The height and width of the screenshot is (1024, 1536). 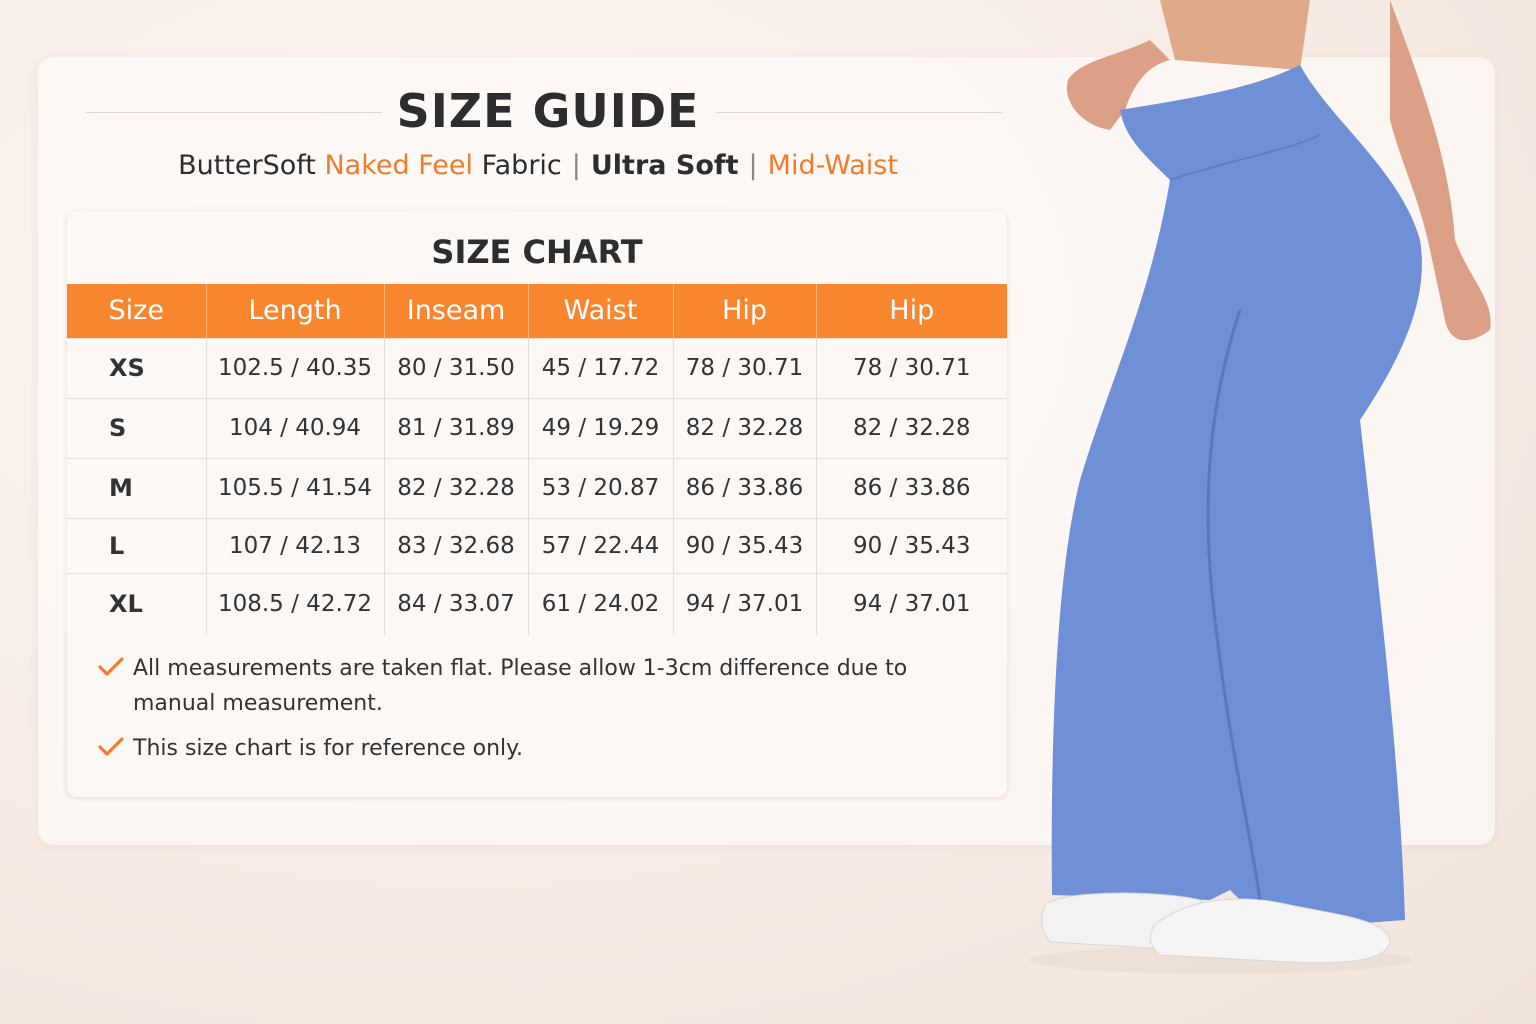 What do you see at coordinates (455, 427) in the screenshot?
I see `measurement-cell: 81 / 31.89` at bounding box center [455, 427].